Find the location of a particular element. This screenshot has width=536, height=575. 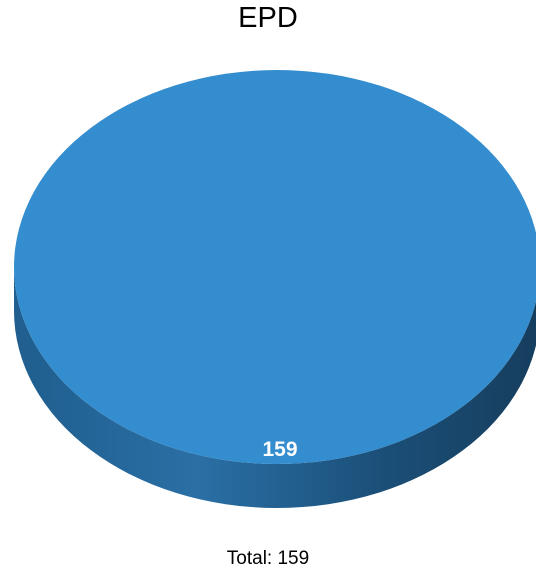

chart-title: EPD is located at coordinates (268, 18).